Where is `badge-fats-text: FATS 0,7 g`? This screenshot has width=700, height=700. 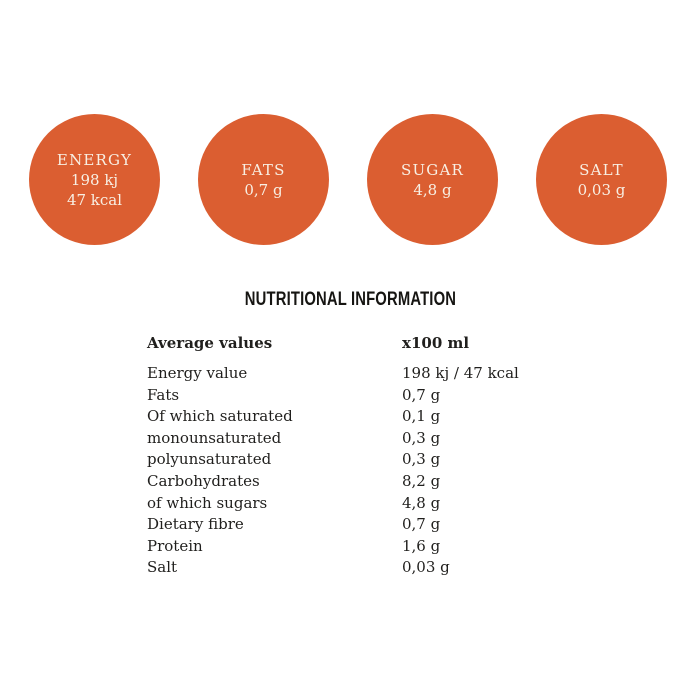 badge-fats-text: FATS 0,7 g is located at coordinates (263, 180).